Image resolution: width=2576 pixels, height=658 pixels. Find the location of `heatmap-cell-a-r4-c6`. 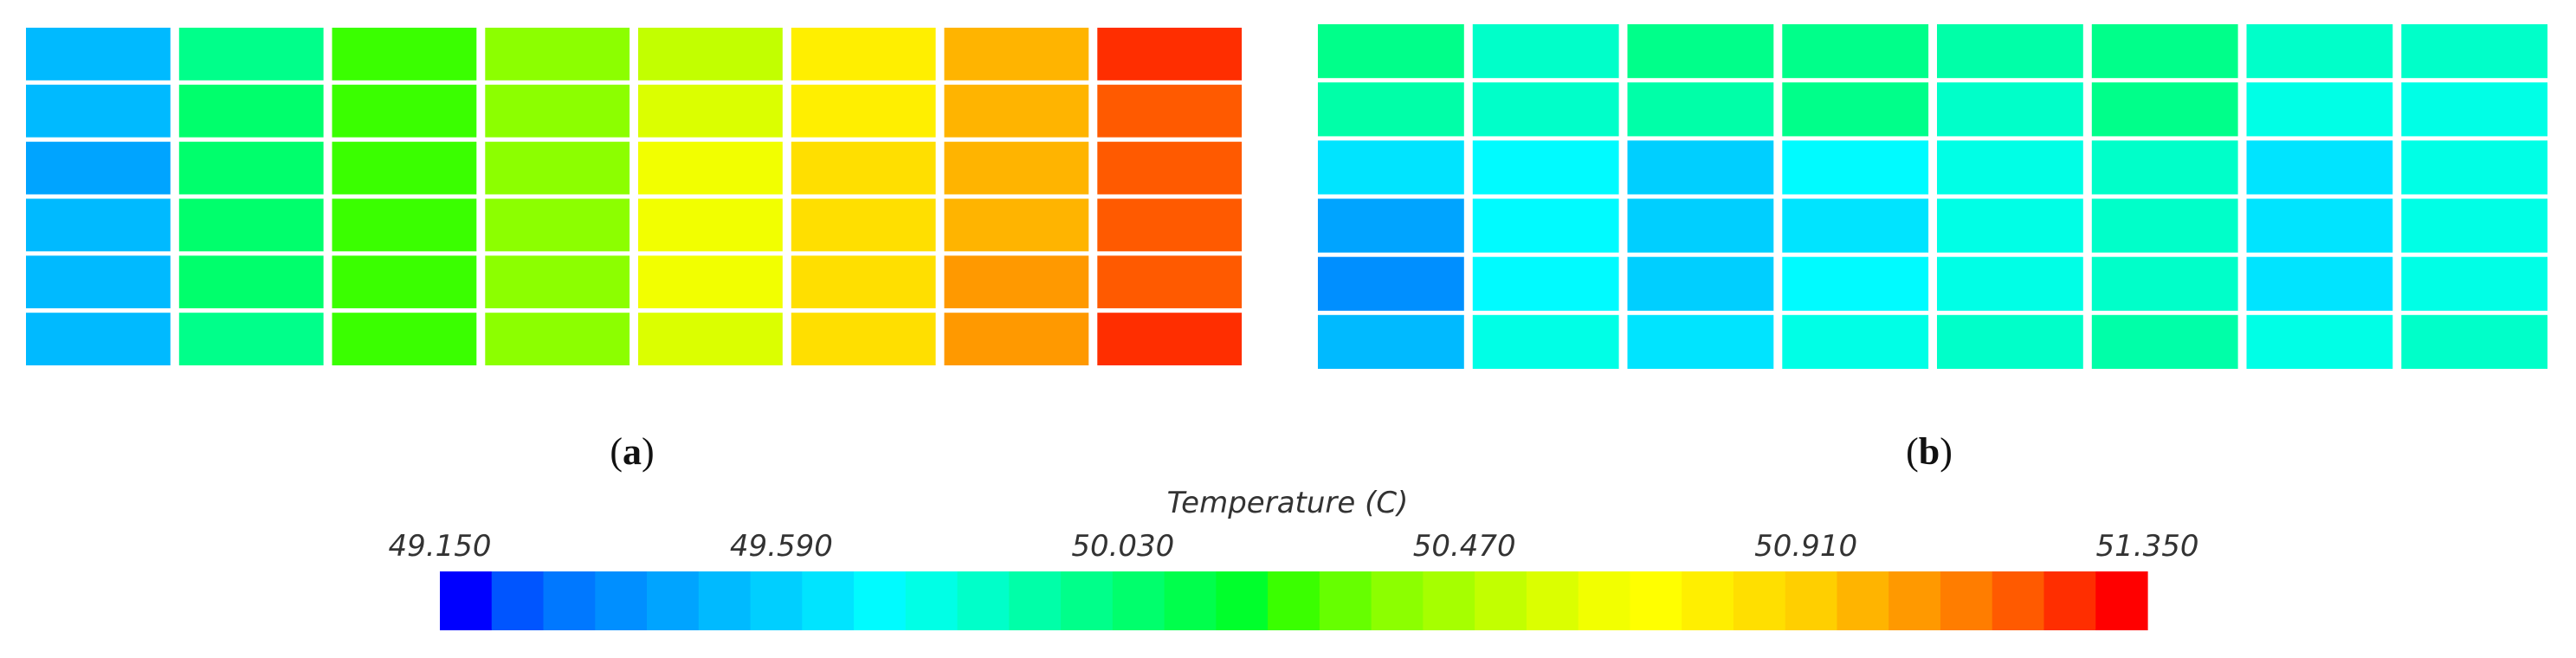

heatmap-cell-a-r4-c6 is located at coordinates (863, 225).